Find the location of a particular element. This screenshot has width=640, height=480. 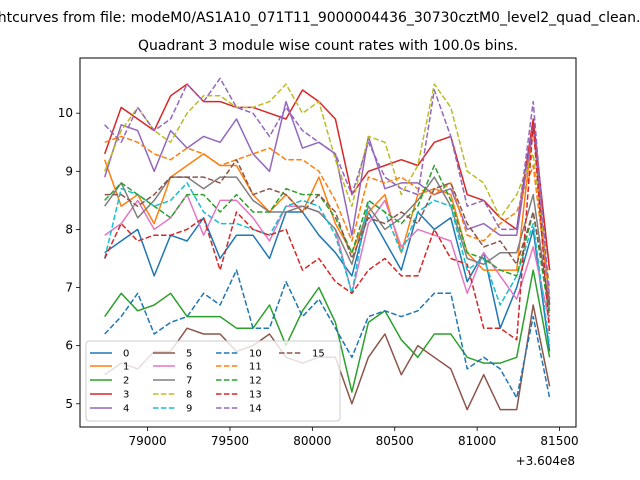

legend-label-1: 1 is located at coordinates (126, 367).